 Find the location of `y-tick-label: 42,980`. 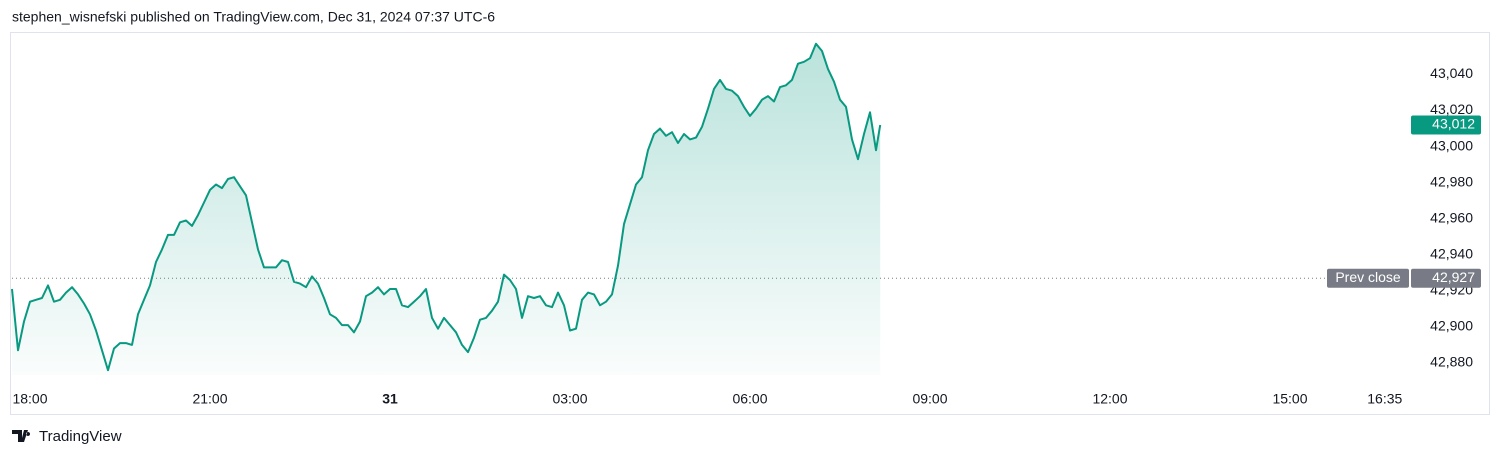

y-tick-label: 42,980 is located at coordinates (1451, 181).